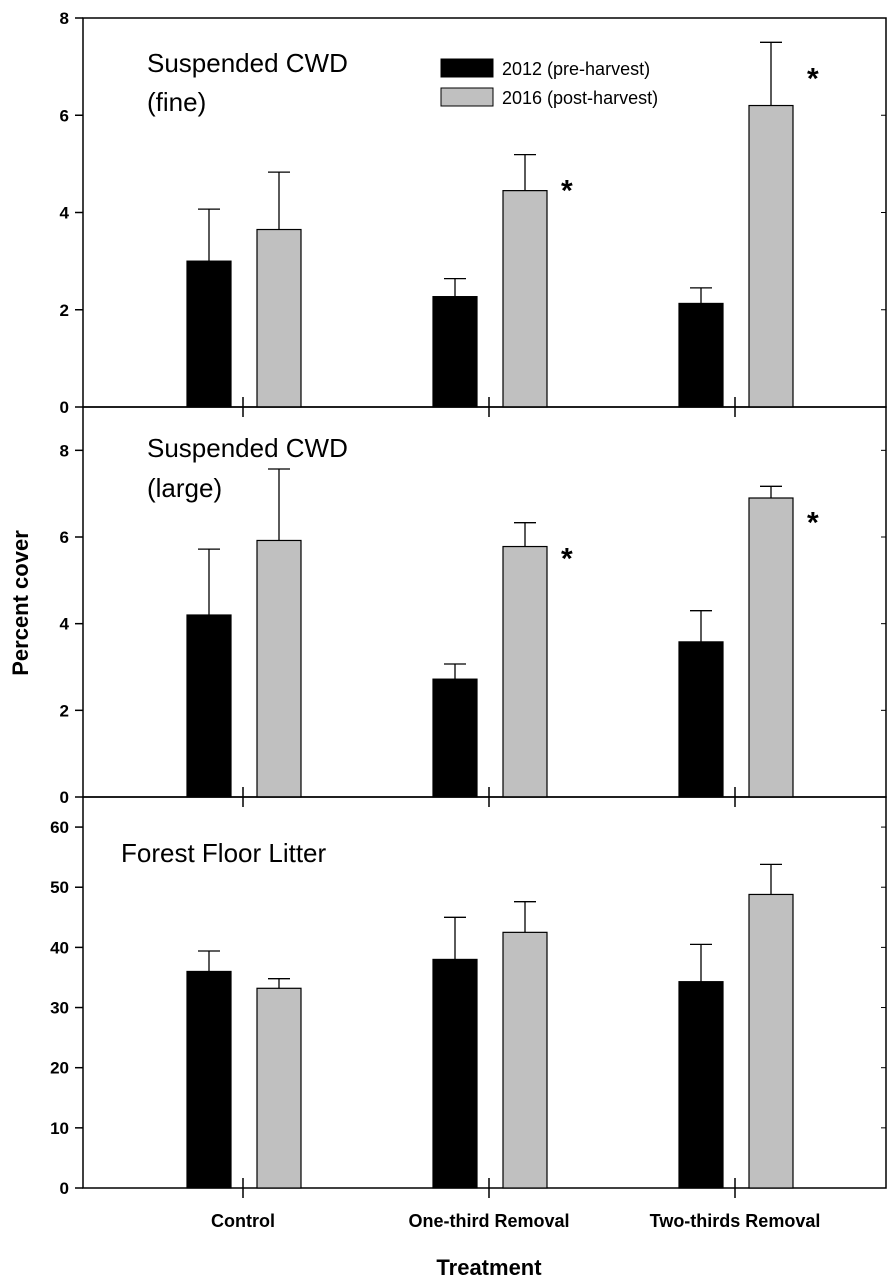 The height and width of the screenshot is (1285, 888). Describe the element at coordinates (576, 69) in the screenshot. I see `legend-label-2012: 2012 (pre-harvest)` at that location.